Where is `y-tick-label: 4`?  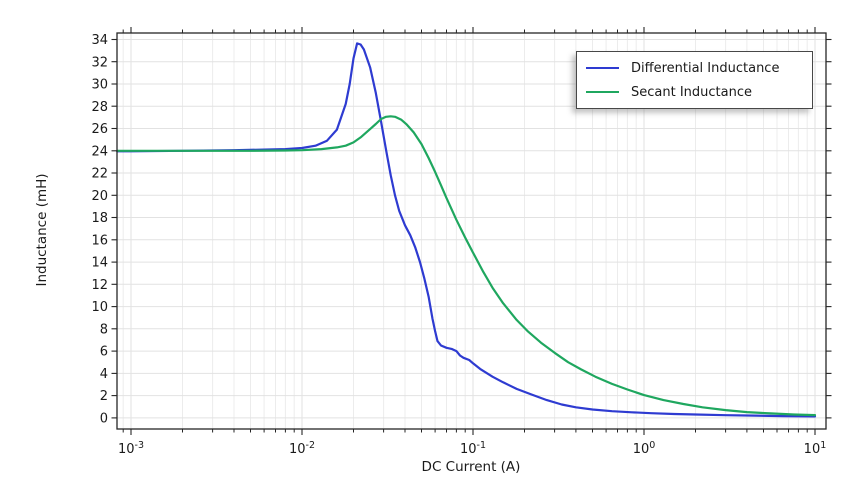
y-tick-label: 4 is located at coordinates (104, 374).